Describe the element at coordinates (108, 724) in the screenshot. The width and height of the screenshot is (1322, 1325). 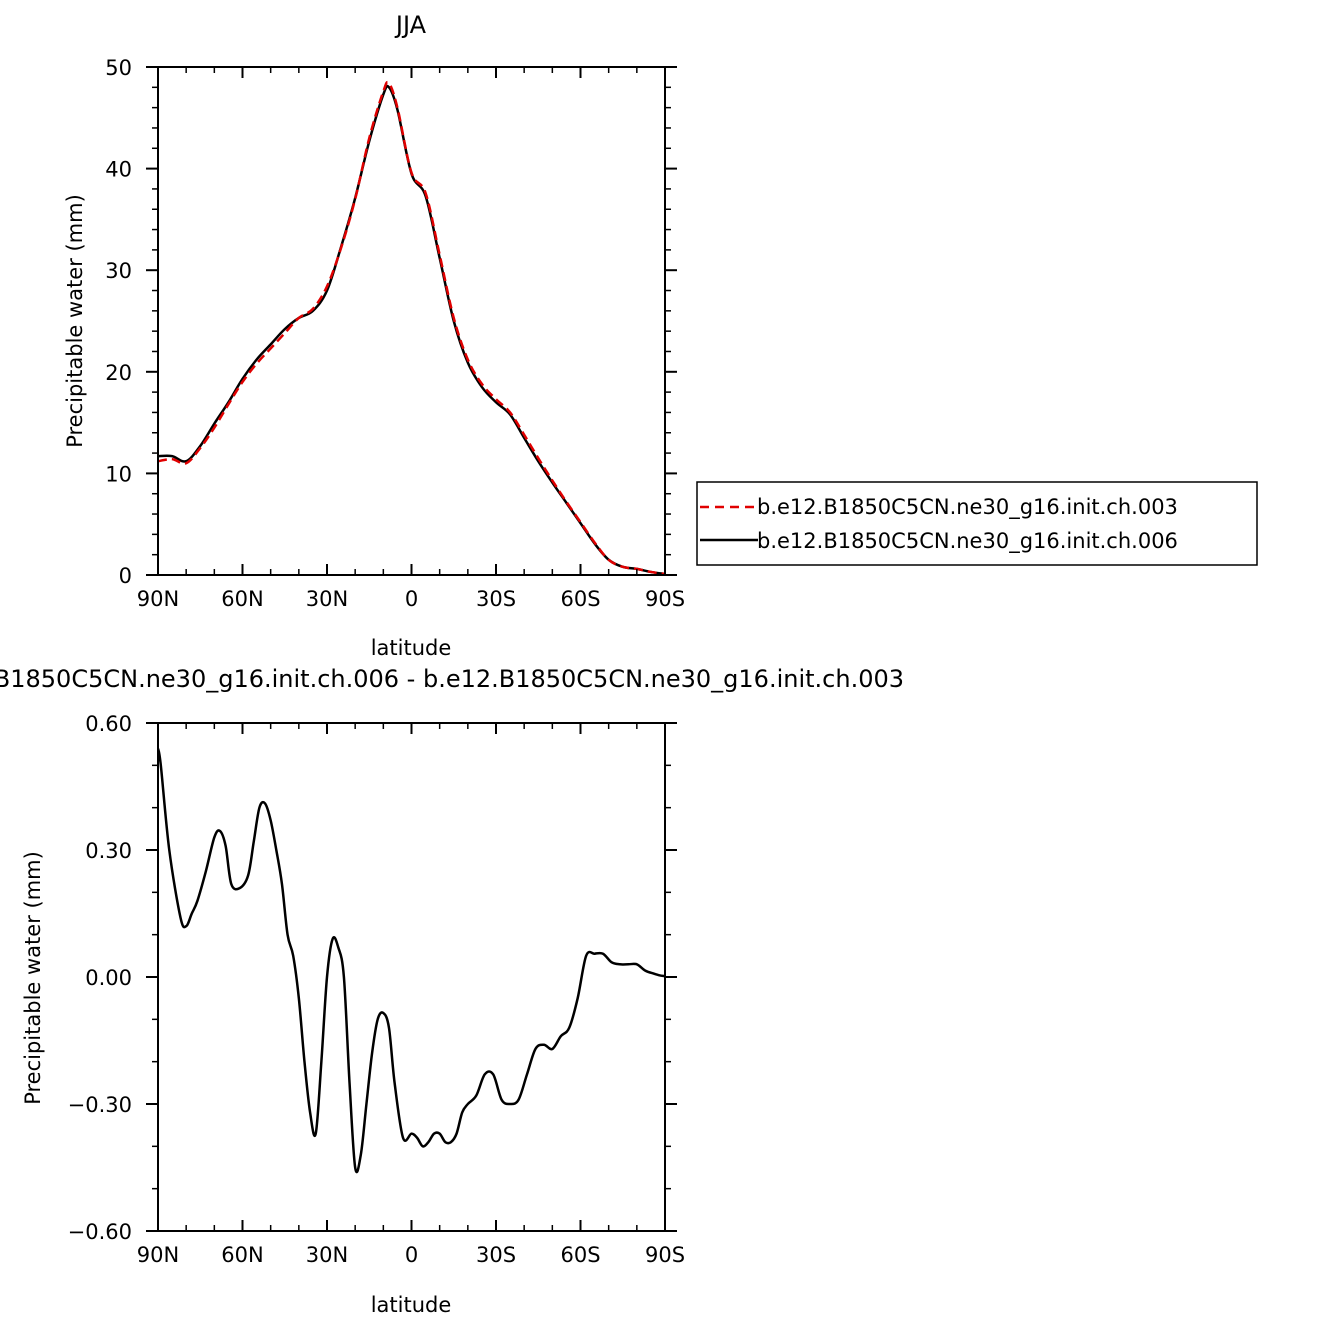
I see `bottom-y-tick-label: 0.60` at that location.